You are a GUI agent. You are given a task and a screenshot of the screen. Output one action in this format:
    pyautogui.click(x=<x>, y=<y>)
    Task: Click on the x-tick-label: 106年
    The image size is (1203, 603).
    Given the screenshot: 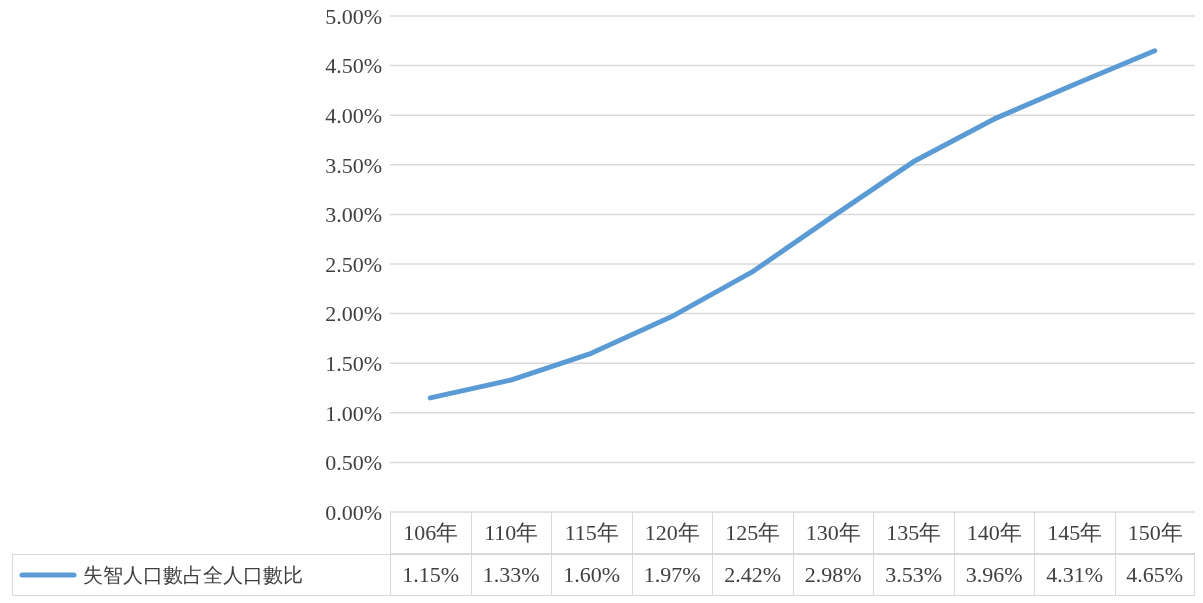 What is the action you would take?
    pyautogui.click(x=430, y=533)
    